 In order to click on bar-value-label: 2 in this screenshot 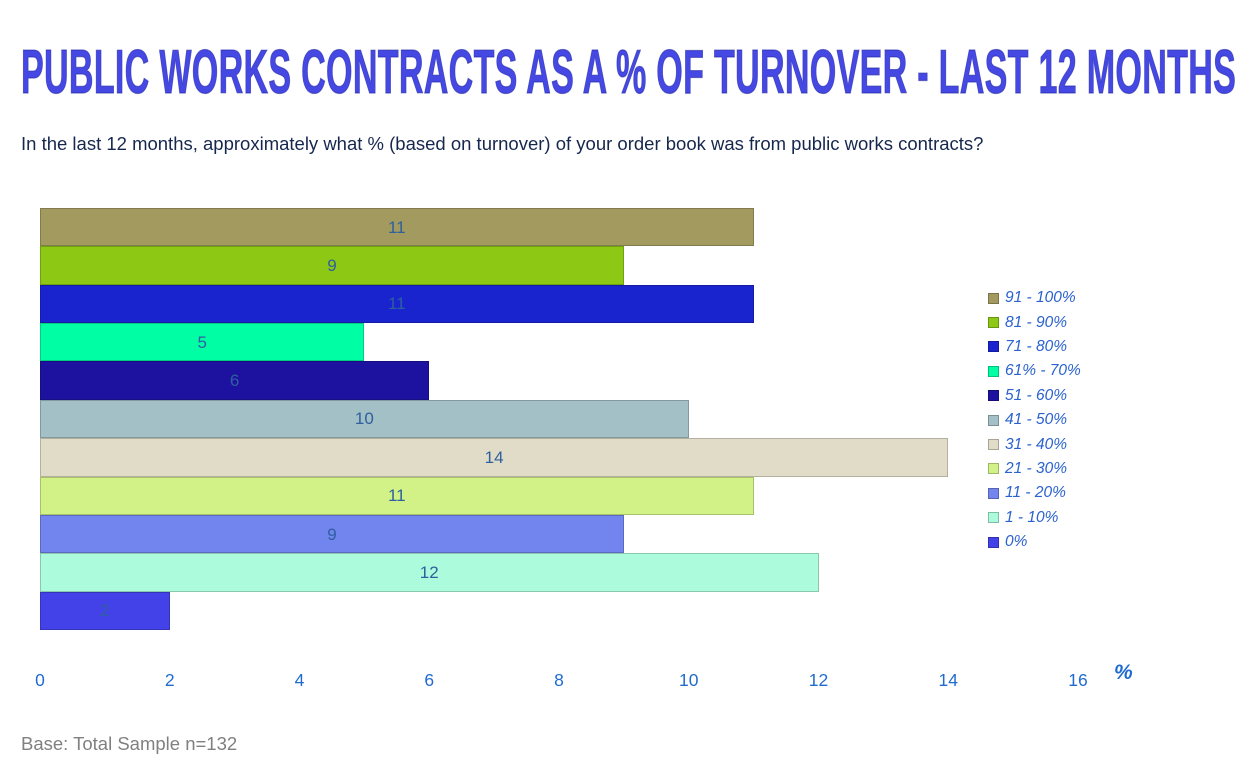, I will do `click(105, 611)`.